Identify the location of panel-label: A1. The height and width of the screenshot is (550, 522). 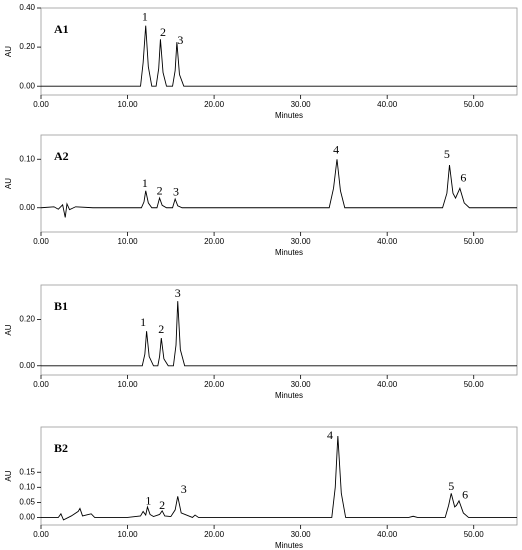
(61, 29).